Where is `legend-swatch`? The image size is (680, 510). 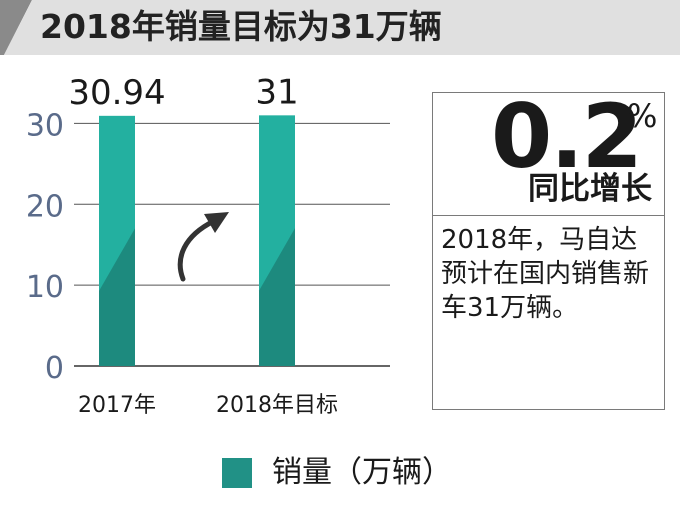 legend-swatch is located at coordinates (237, 473).